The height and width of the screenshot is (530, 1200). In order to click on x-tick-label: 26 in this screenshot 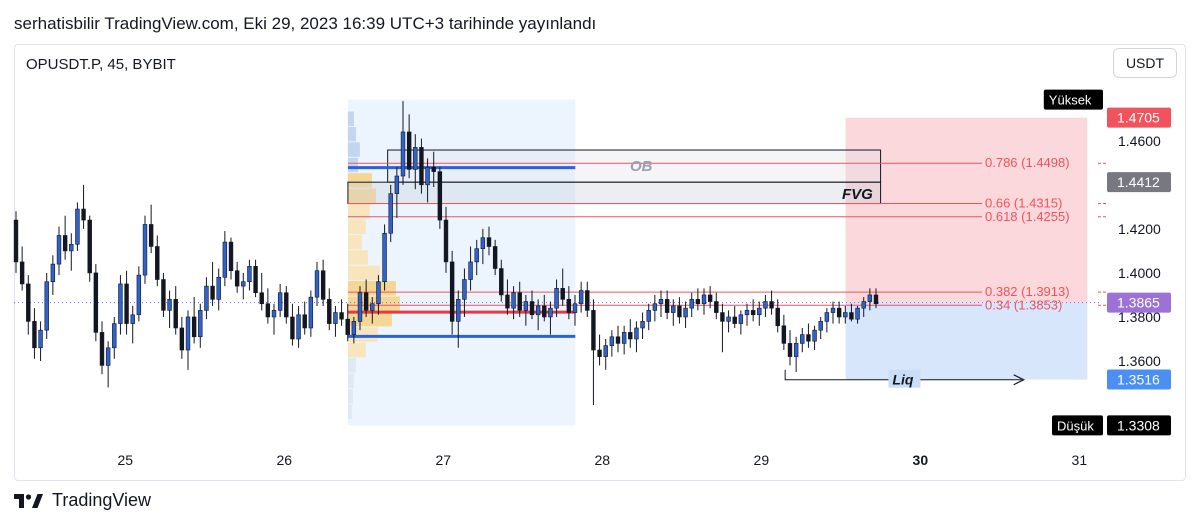, I will do `click(285, 460)`.